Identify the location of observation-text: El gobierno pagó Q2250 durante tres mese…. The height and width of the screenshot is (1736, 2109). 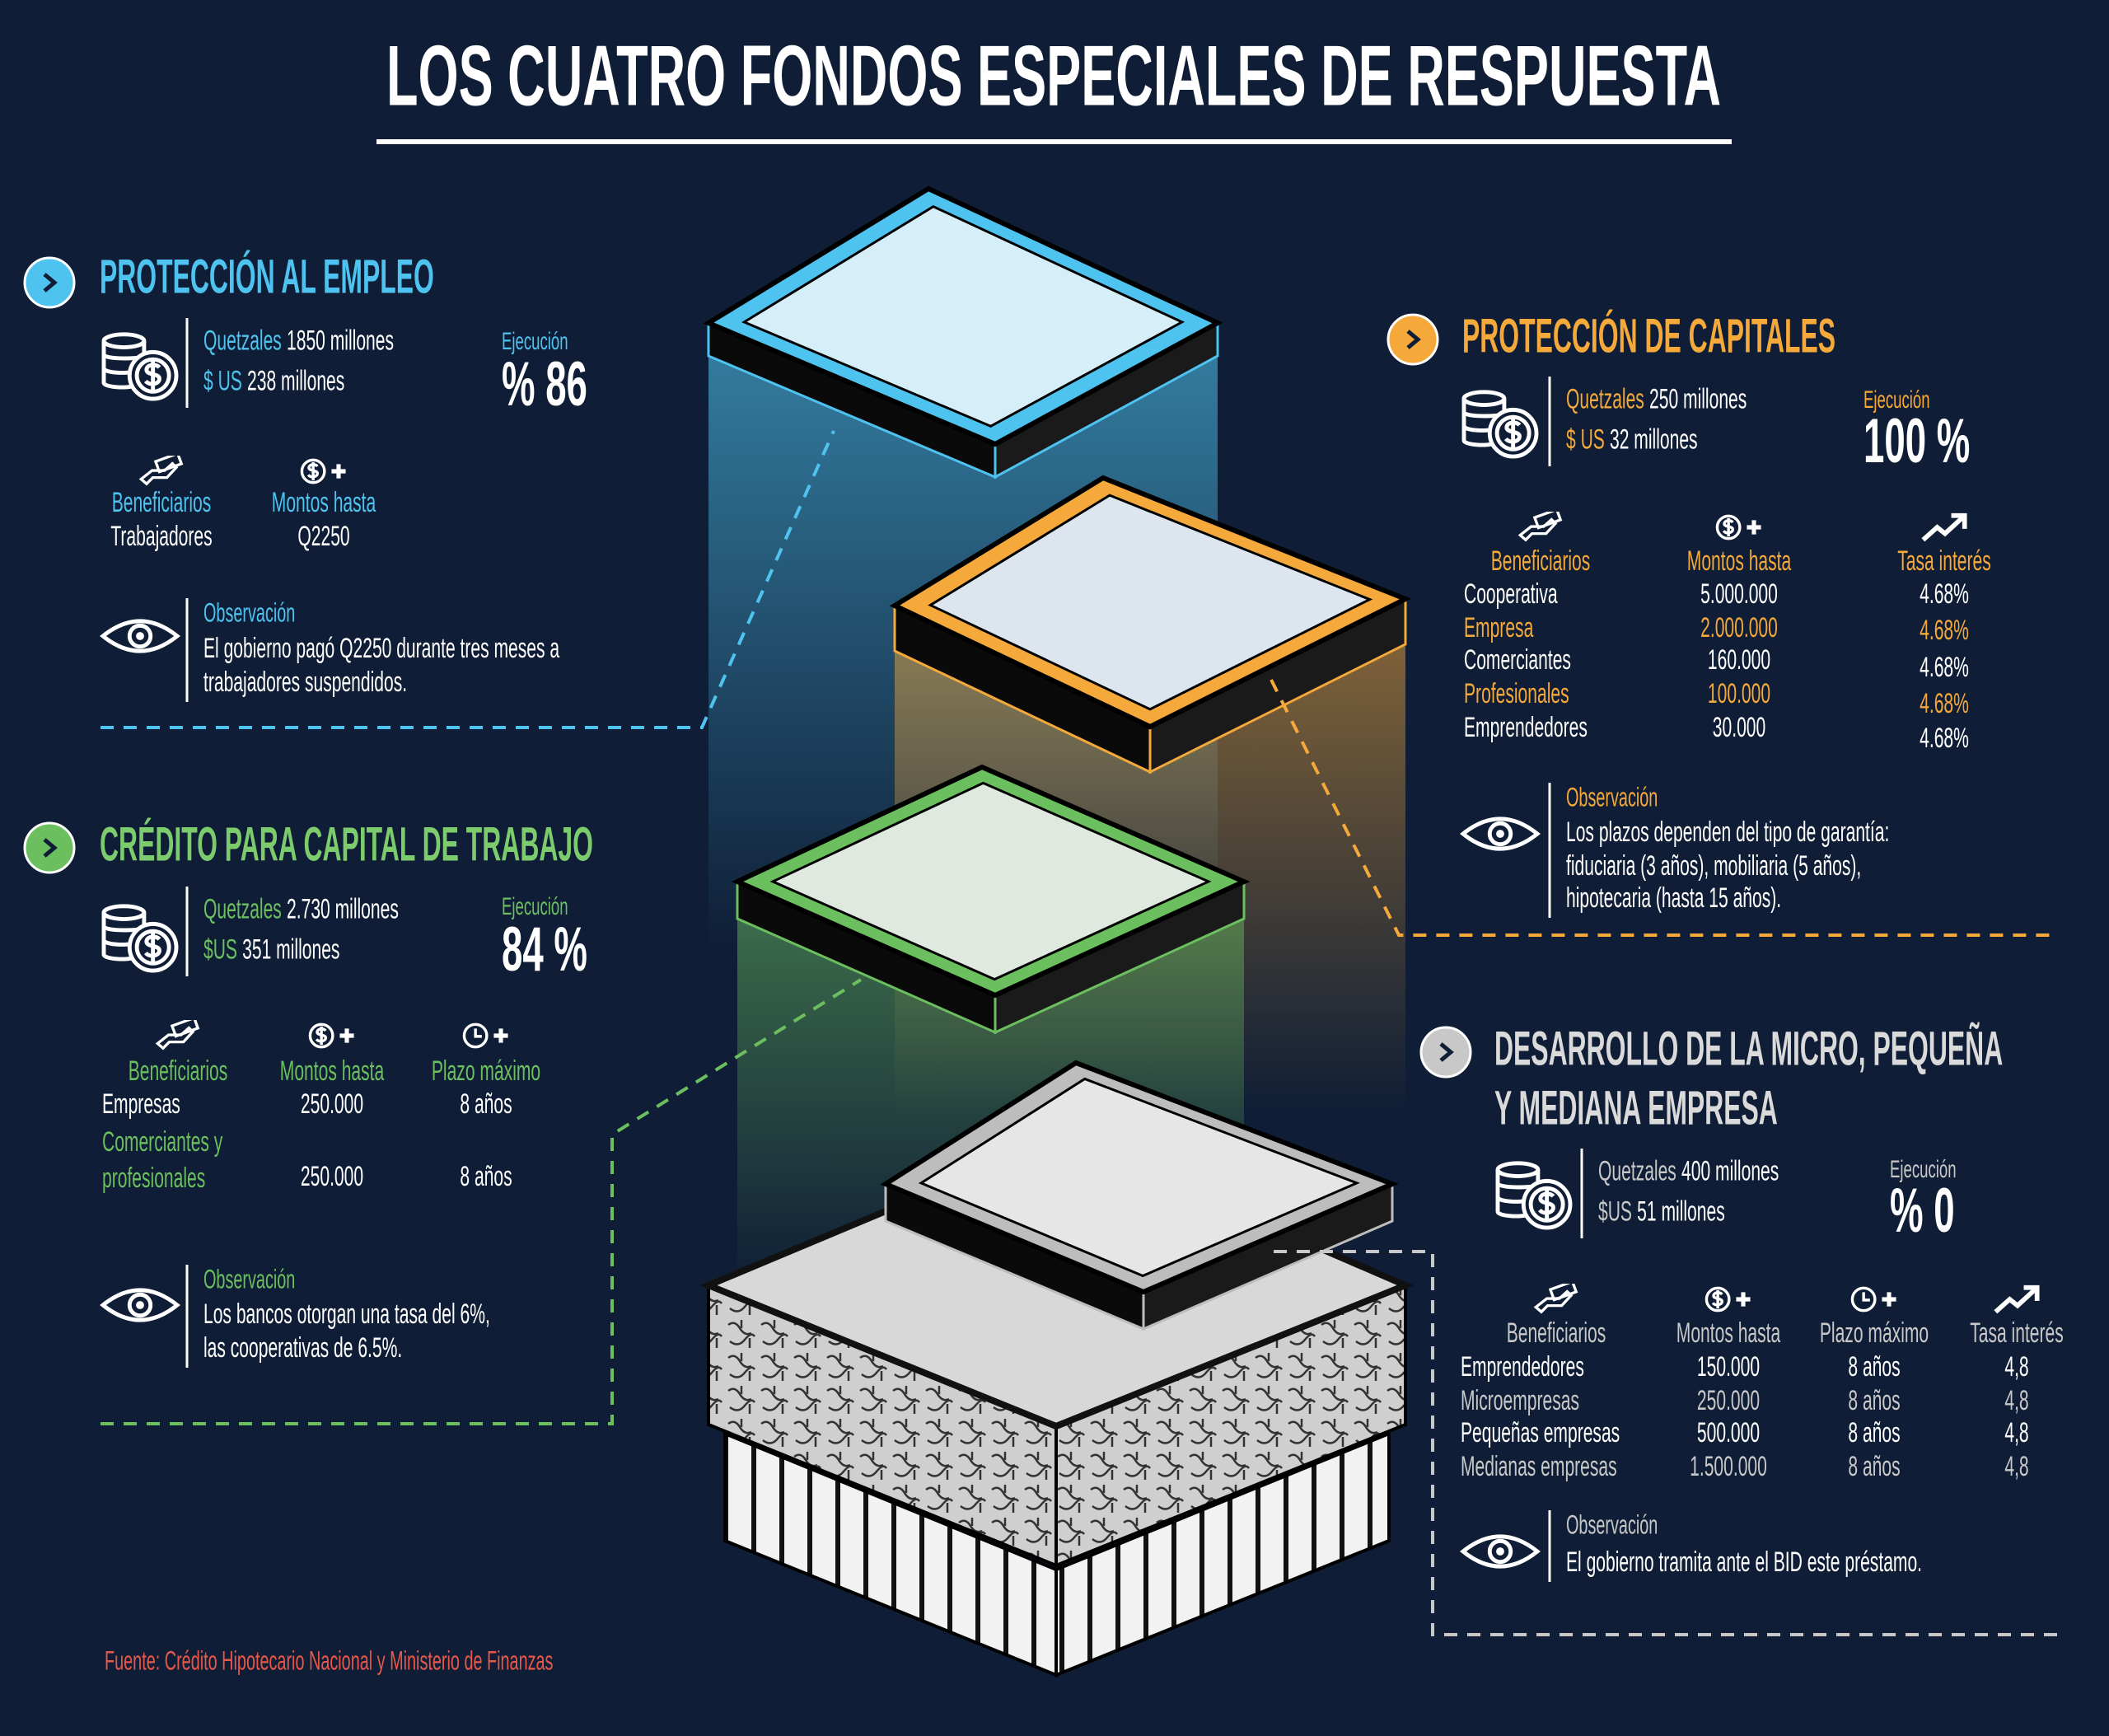
(381, 647).